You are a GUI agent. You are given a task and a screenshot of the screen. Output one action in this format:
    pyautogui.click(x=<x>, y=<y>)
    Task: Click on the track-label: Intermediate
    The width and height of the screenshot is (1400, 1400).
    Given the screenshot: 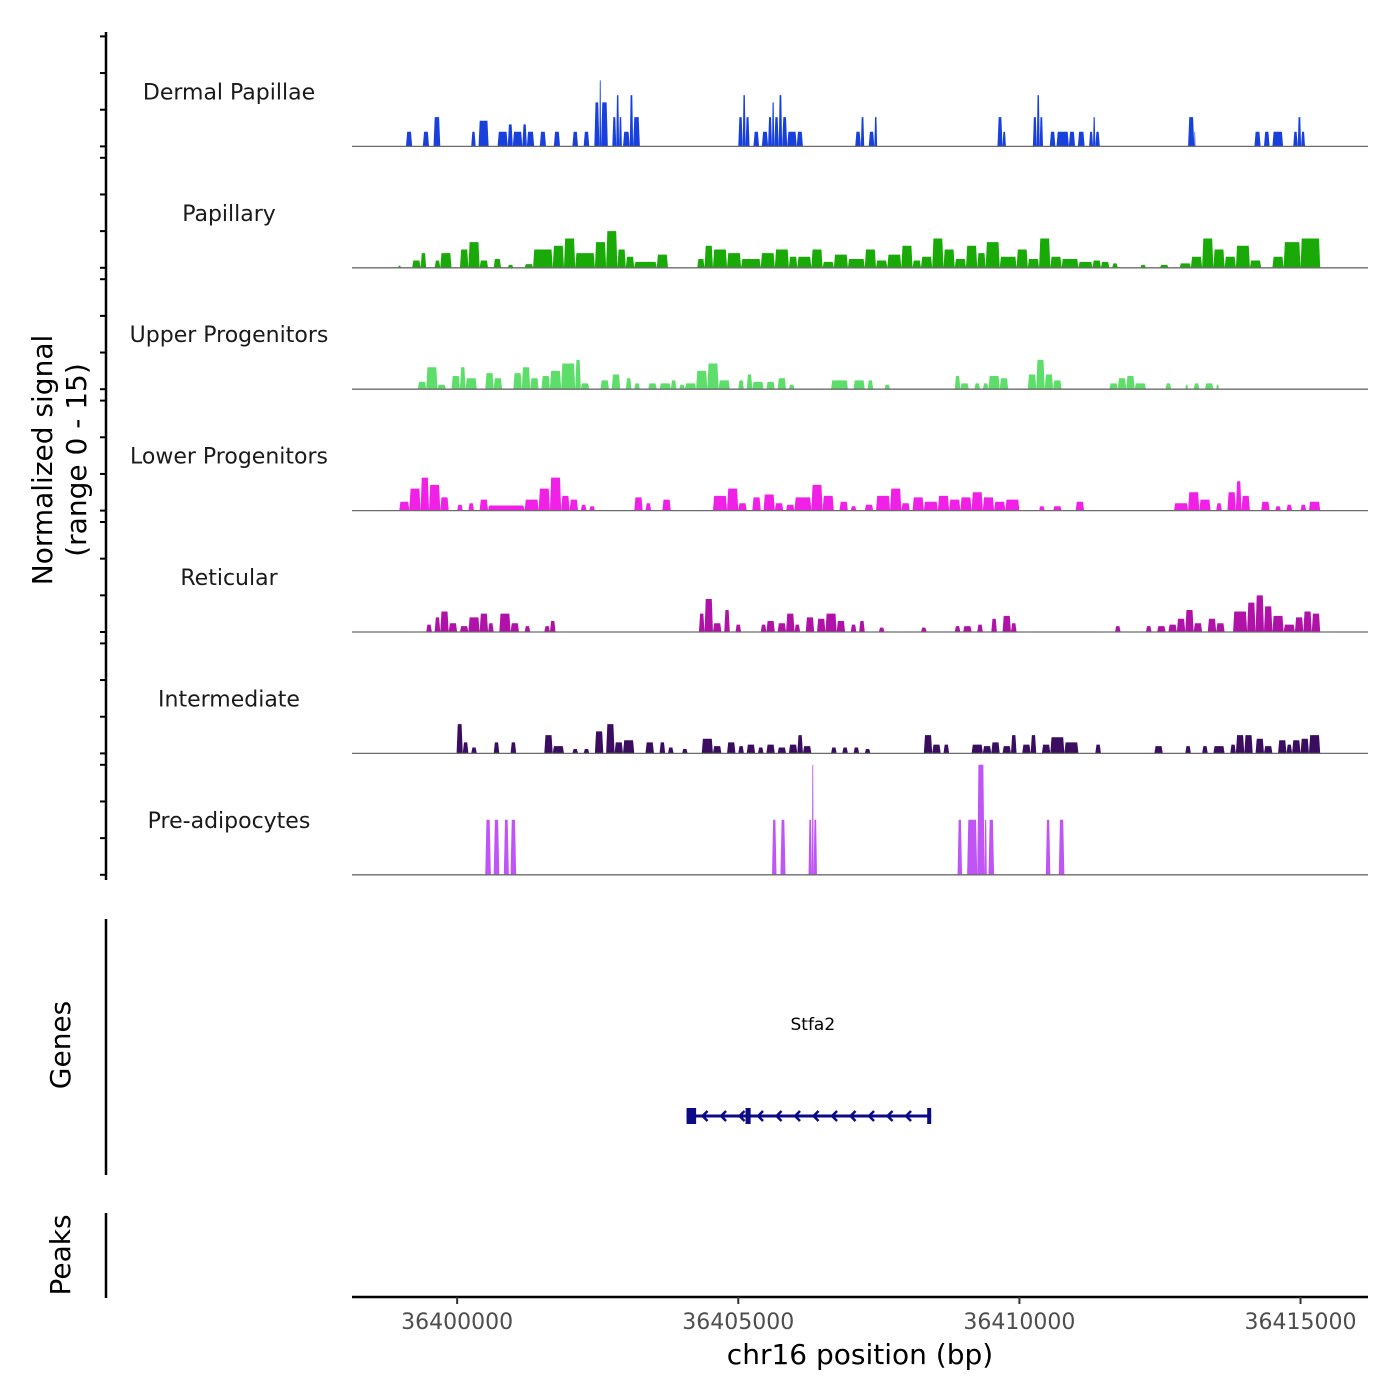 What is the action you would take?
    pyautogui.click(x=229, y=699)
    